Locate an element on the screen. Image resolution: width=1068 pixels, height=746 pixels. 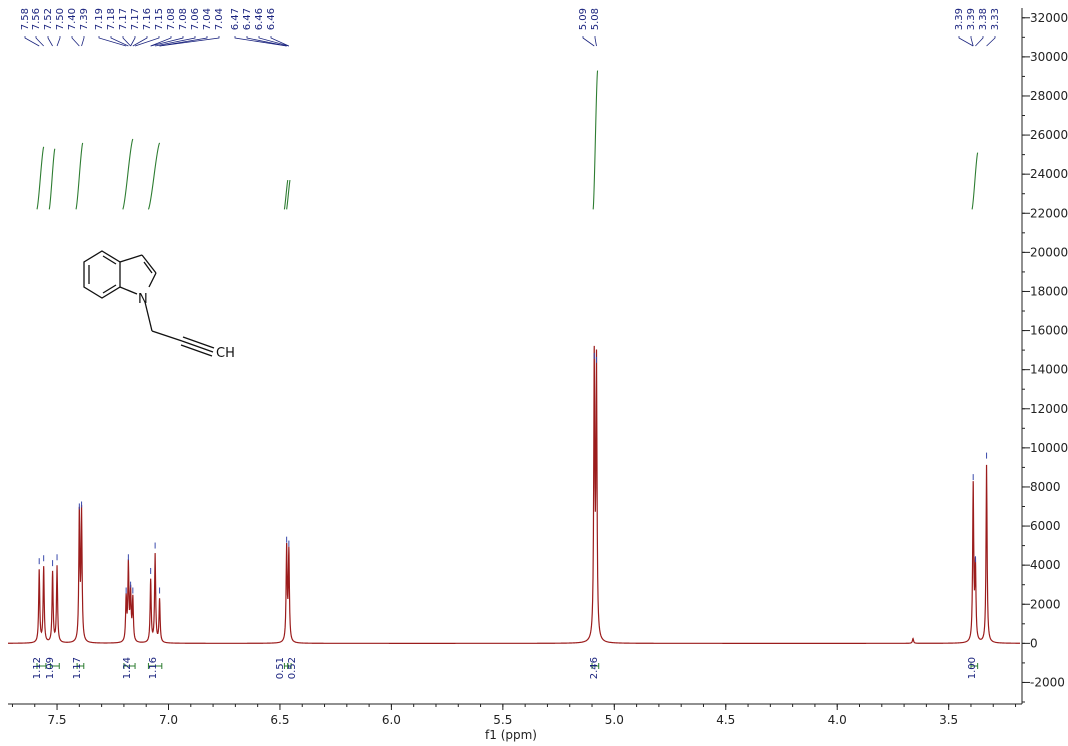
integral-value: 2.46 is located at coordinates (594, 668).